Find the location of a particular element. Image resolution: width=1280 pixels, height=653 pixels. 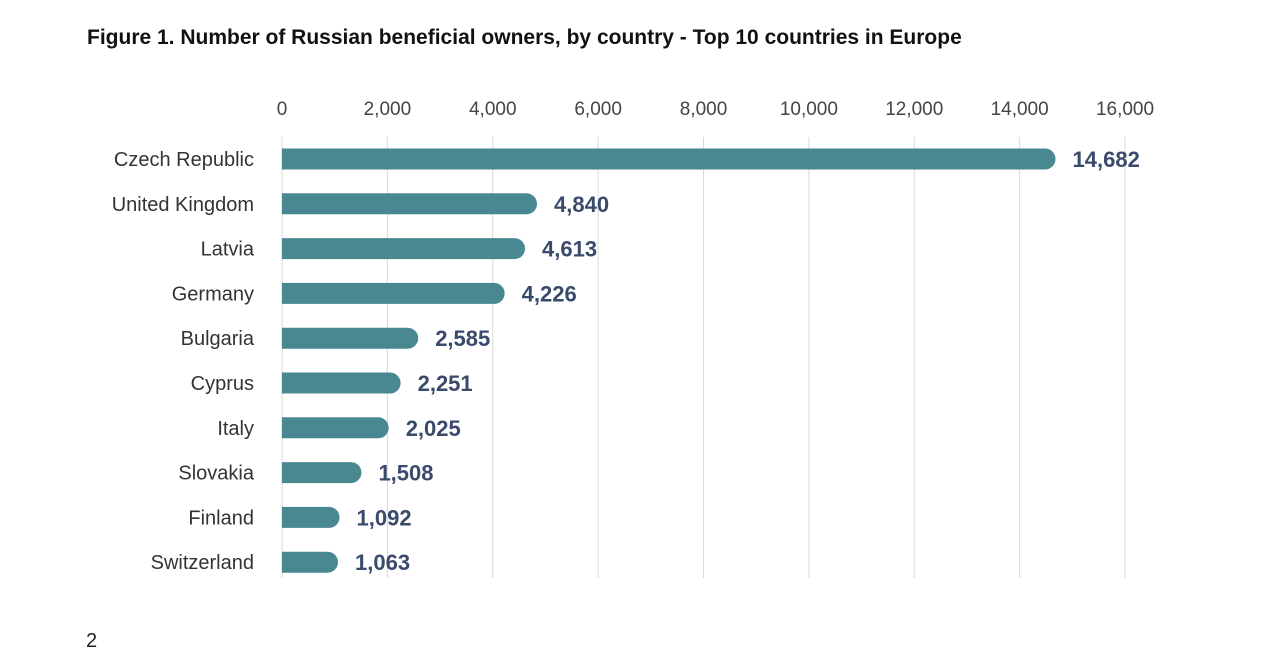

value-label: 1,508 is located at coordinates (405, 473).